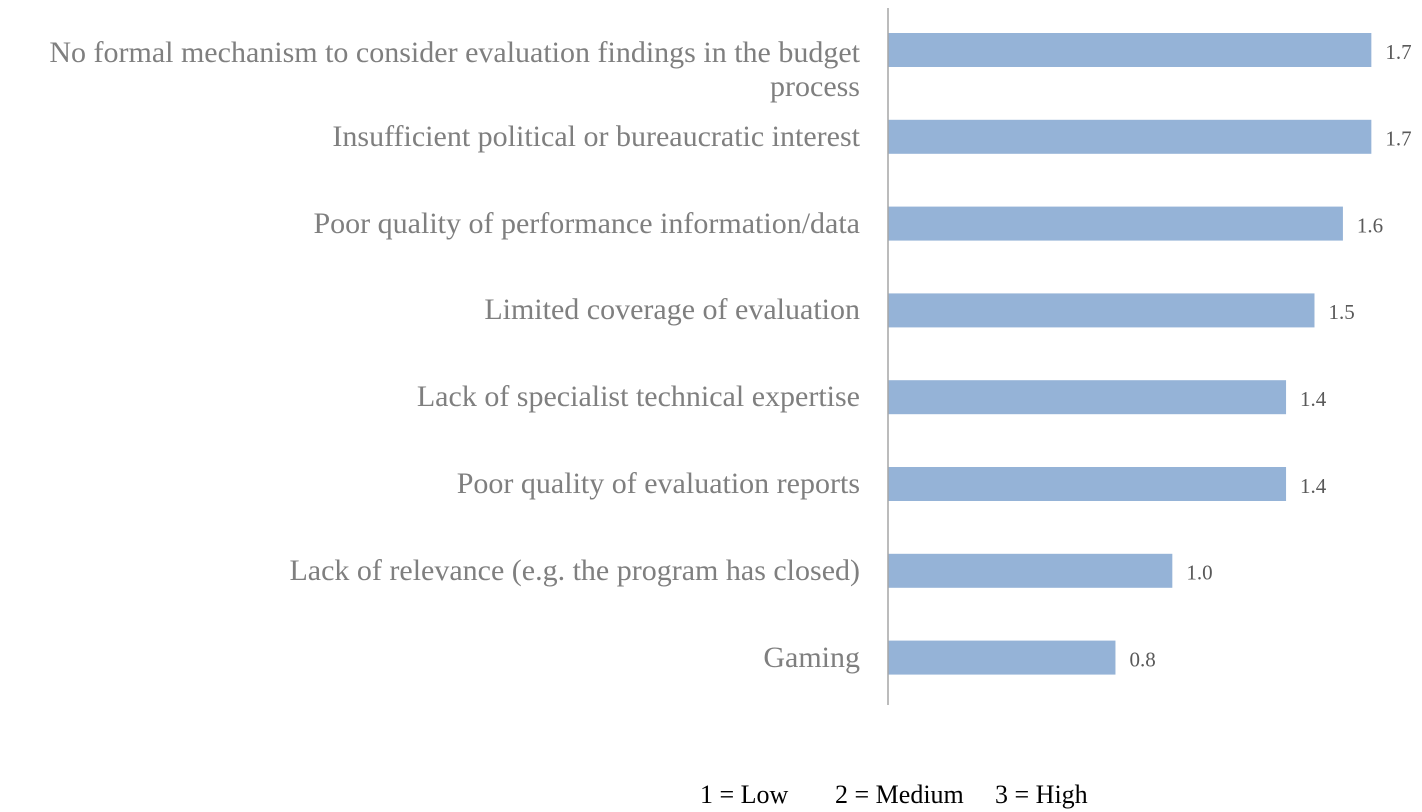 Image resolution: width=1422 pixels, height=812 pixels. Describe the element at coordinates (1341, 312) in the screenshot. I see `data-label: 1.5` at that location.